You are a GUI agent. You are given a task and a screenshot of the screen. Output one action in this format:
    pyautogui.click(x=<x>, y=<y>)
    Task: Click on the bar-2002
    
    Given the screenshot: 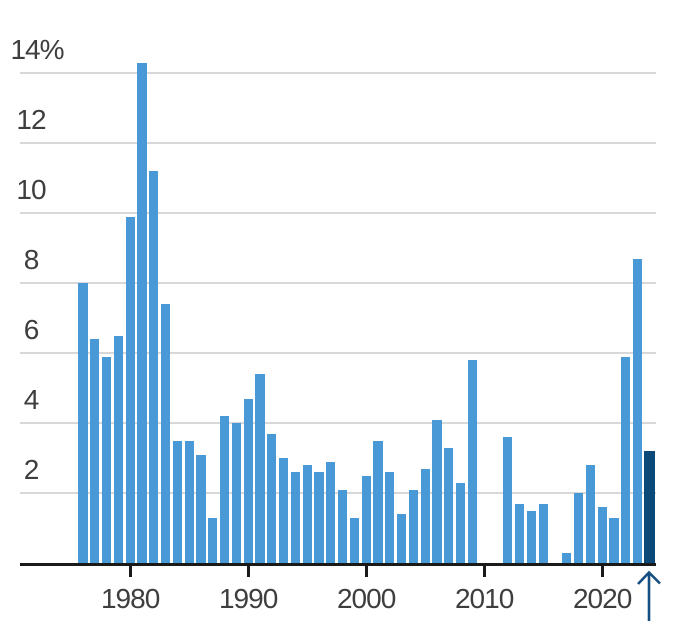 What is the action you would take?
    pyautogui.click(x=390, y=517)
    